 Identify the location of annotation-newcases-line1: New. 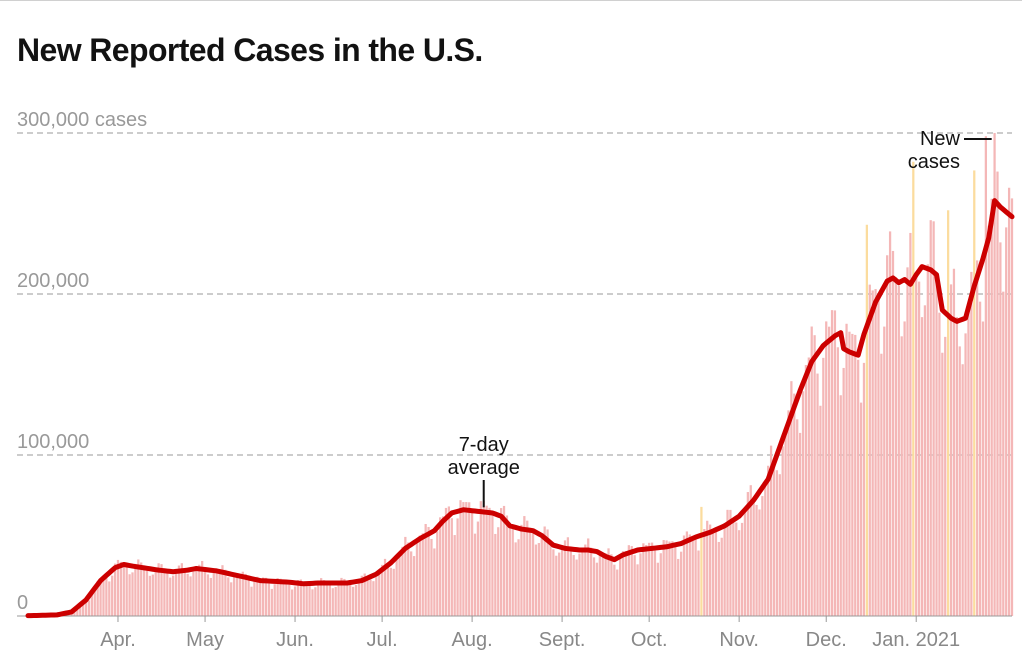
(940, 139).